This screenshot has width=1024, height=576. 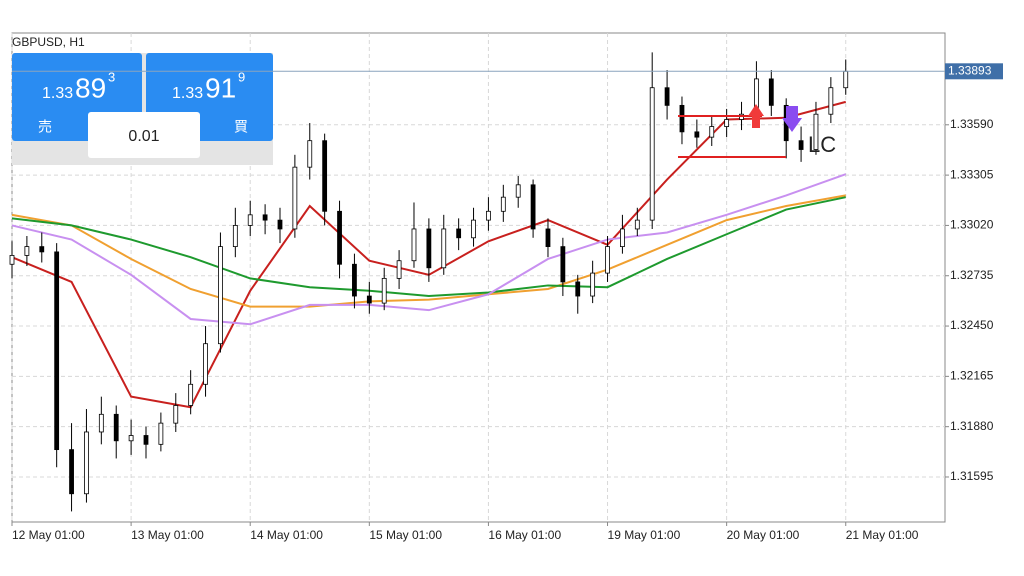 What do you see at coordinates (48, 535) in the screenshot?
I see `x-tick-label: 12 May 01:00` at bounding box center [48, 535].